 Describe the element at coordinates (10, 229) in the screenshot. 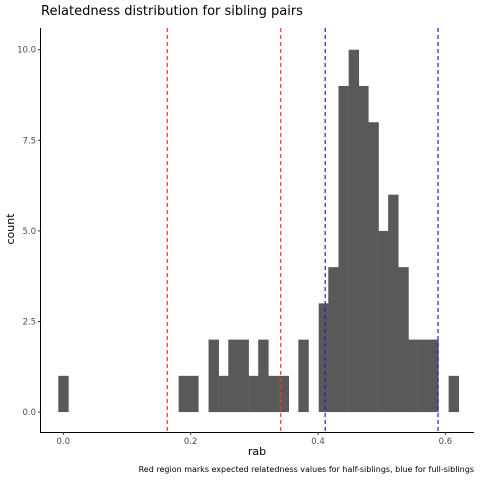

I see `y-axis-label: count` at that location.